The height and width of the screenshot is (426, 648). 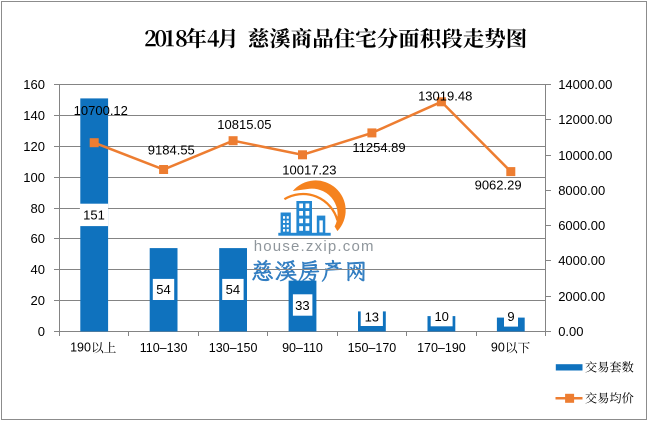 I want to click on svg-text: 6000.00, so click(x=581, y=225).